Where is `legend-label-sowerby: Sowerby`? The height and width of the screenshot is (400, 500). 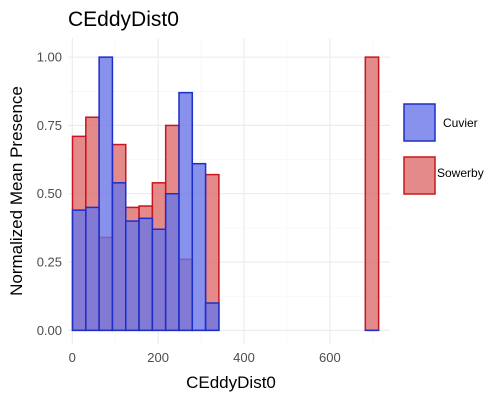
legend-label-sowerby: Sowerby is located at coordinates (460, 173).